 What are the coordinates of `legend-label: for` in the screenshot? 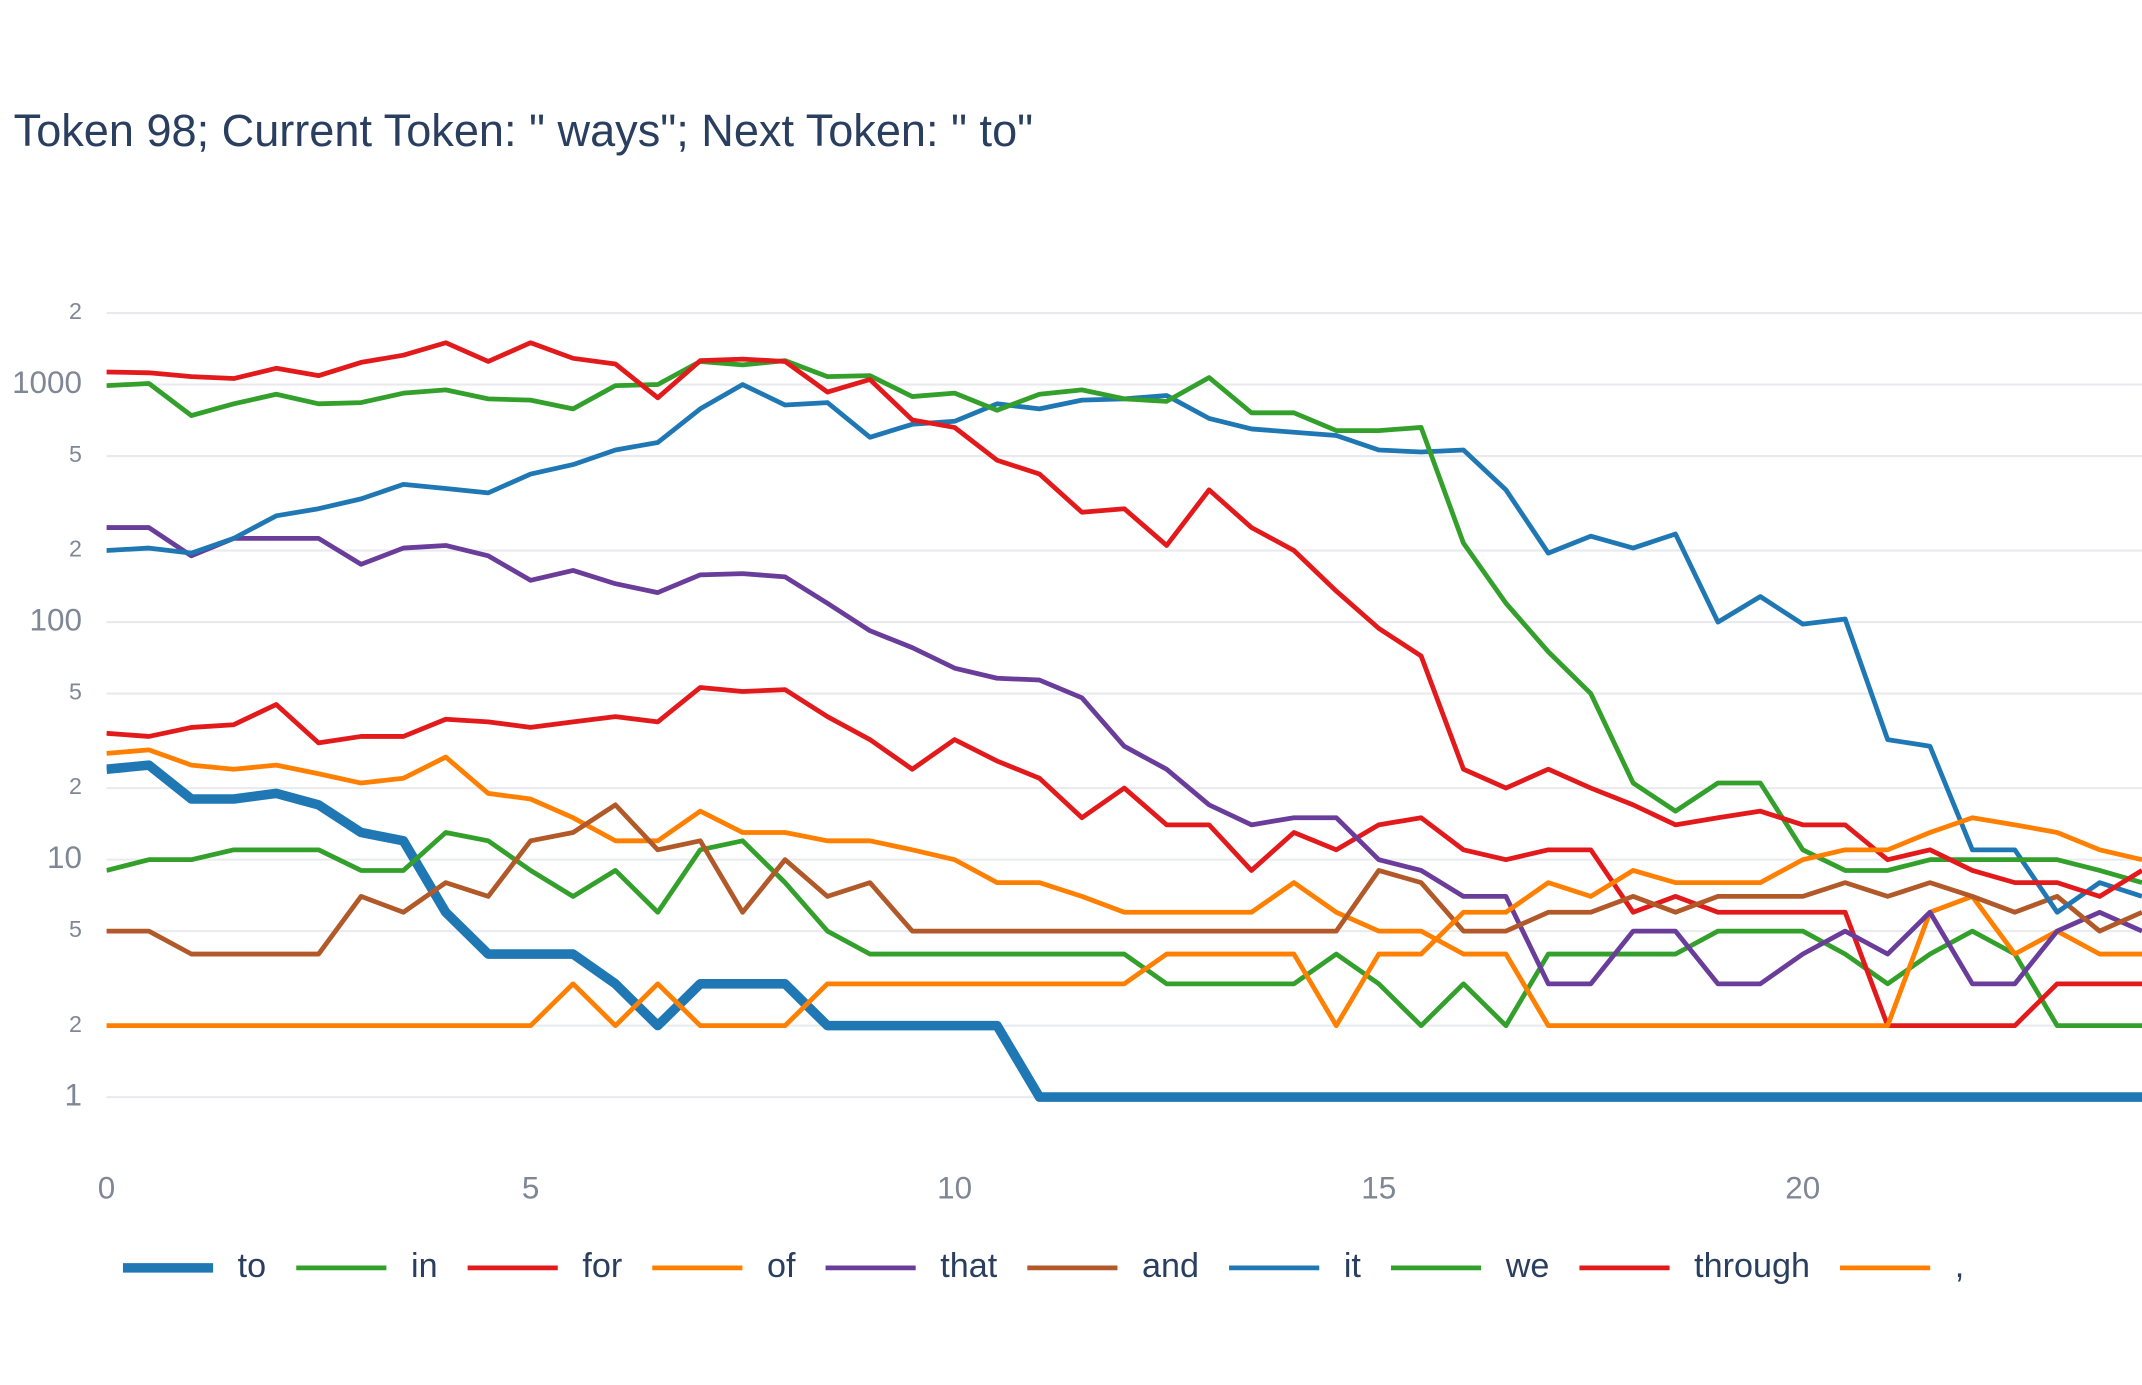 It's located at (602, 1266).